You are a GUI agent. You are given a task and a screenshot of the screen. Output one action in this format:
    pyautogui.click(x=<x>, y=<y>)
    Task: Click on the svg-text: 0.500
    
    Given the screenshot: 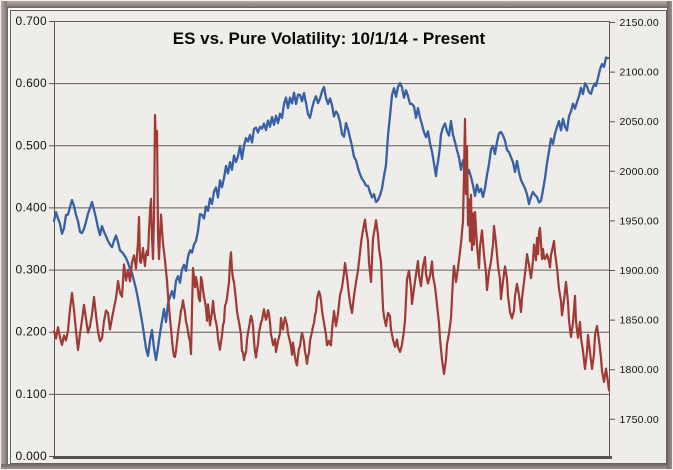 What is the action you would take?
    pyautogui.click(x=31, y=145)
    